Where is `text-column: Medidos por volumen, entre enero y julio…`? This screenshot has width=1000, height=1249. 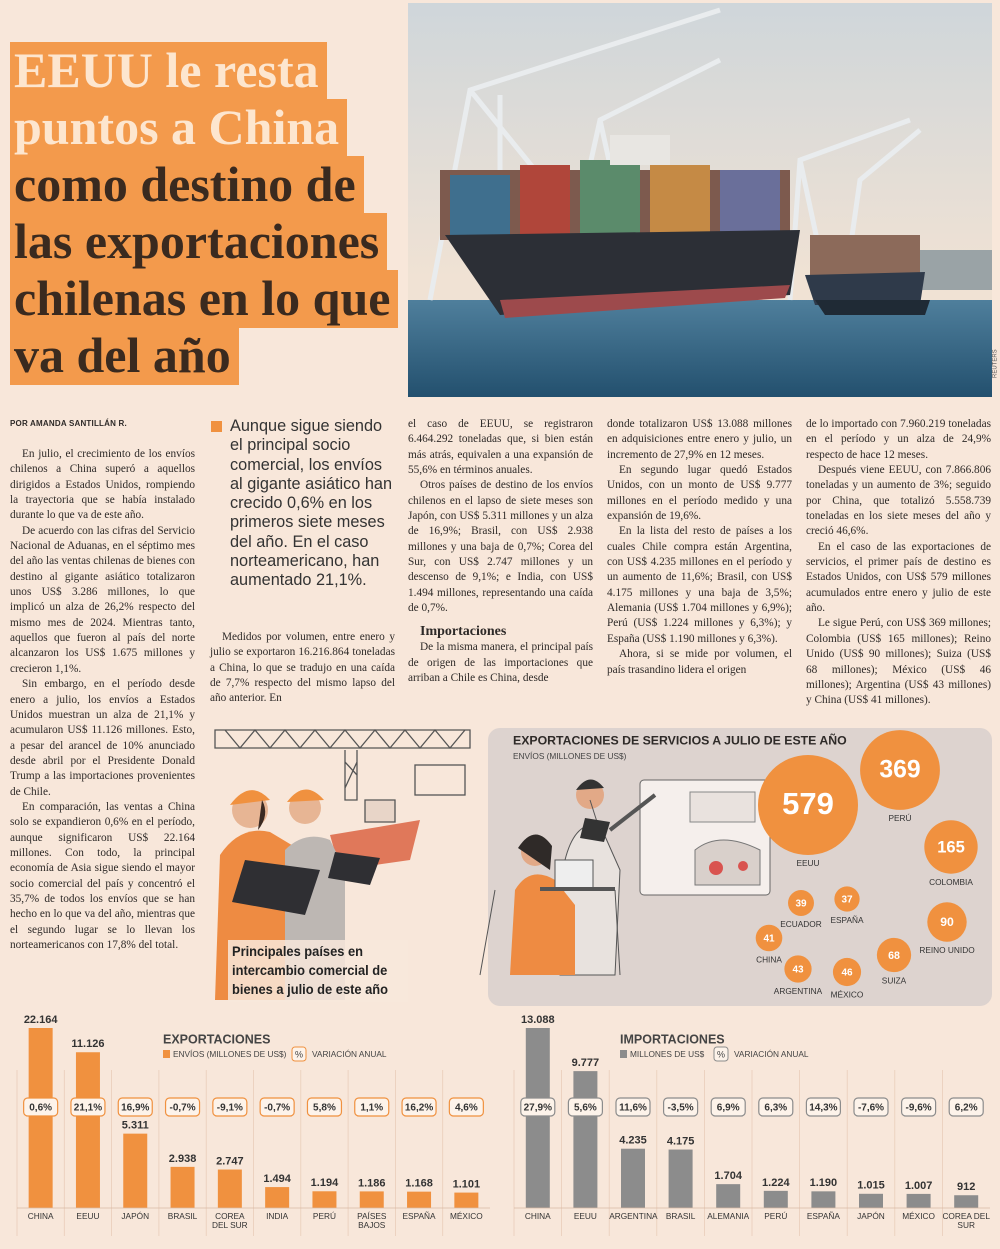
text-column: Medidos por volumen, entre enero y julio… is located at coordinates (302, 668).